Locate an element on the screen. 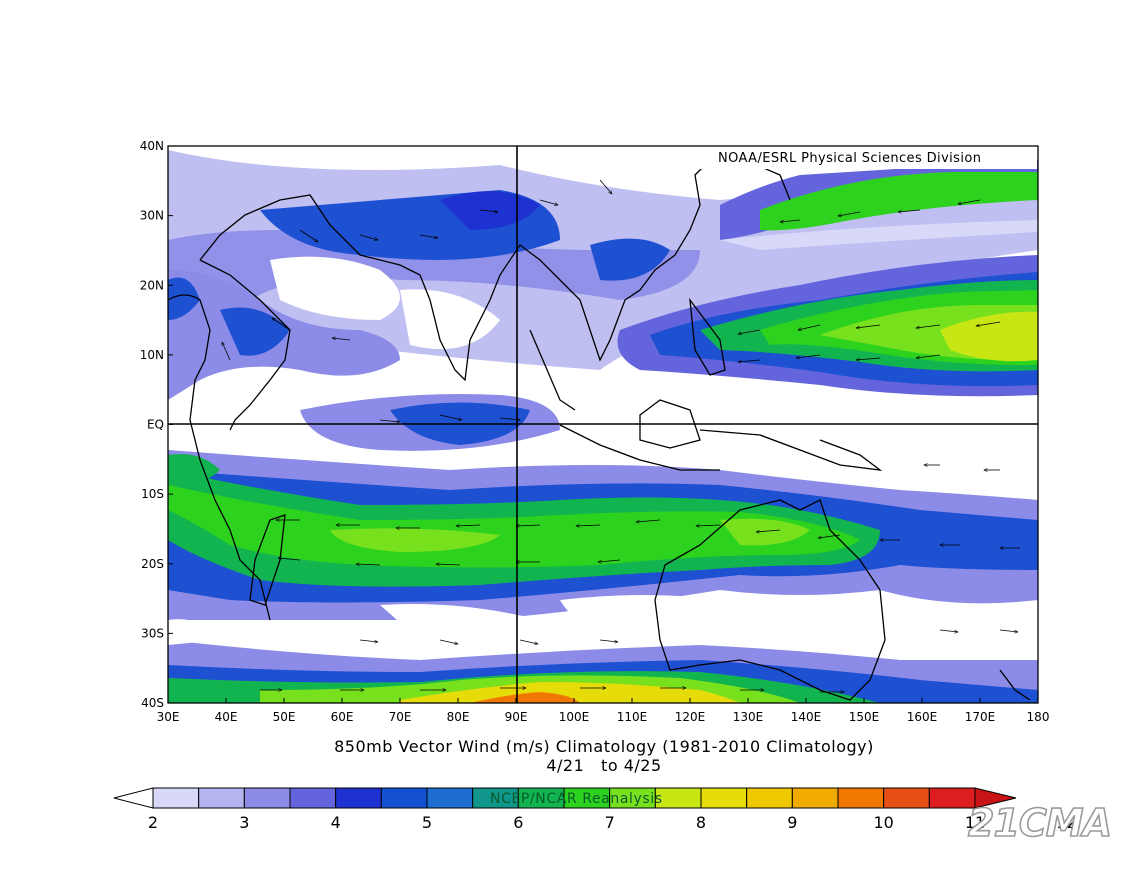 This screenshot has width=1130, height=874. colorbar-label: 9 is located at coordinates (792, 822).